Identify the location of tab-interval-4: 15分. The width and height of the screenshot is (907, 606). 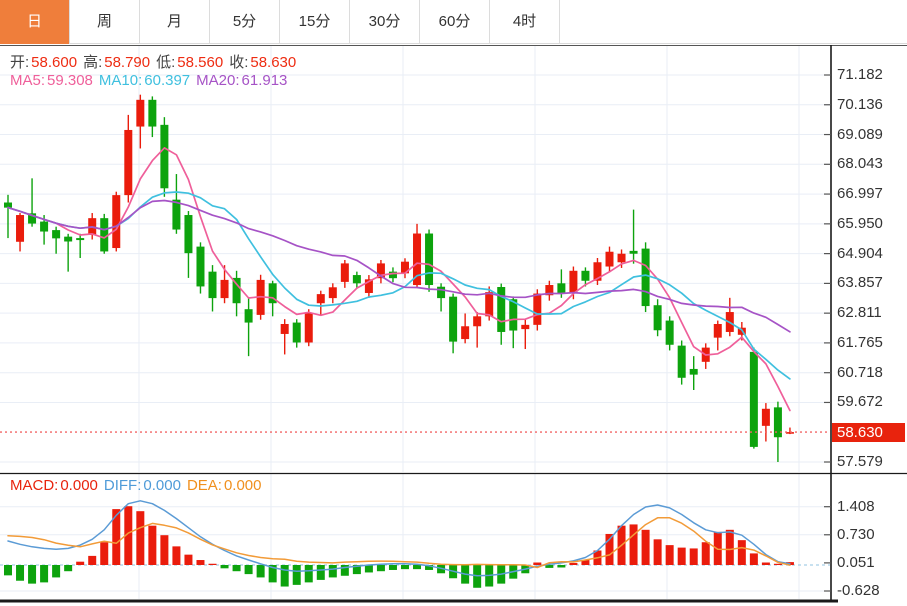
(315, 21).